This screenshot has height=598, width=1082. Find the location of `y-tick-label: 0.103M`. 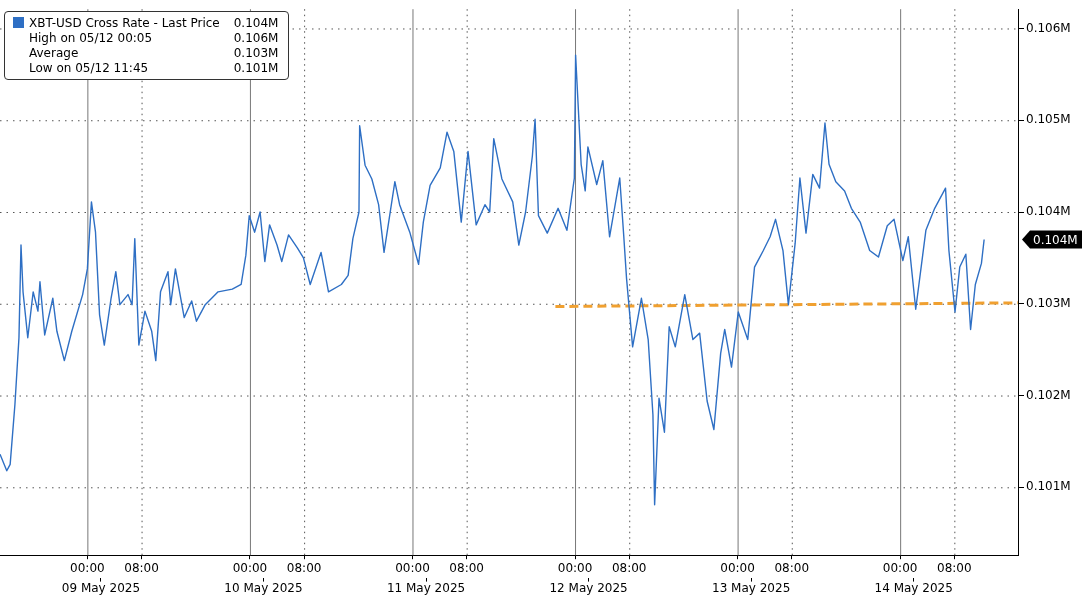

y-tick-label: 0.103M is located at coordinates (1048, 302).